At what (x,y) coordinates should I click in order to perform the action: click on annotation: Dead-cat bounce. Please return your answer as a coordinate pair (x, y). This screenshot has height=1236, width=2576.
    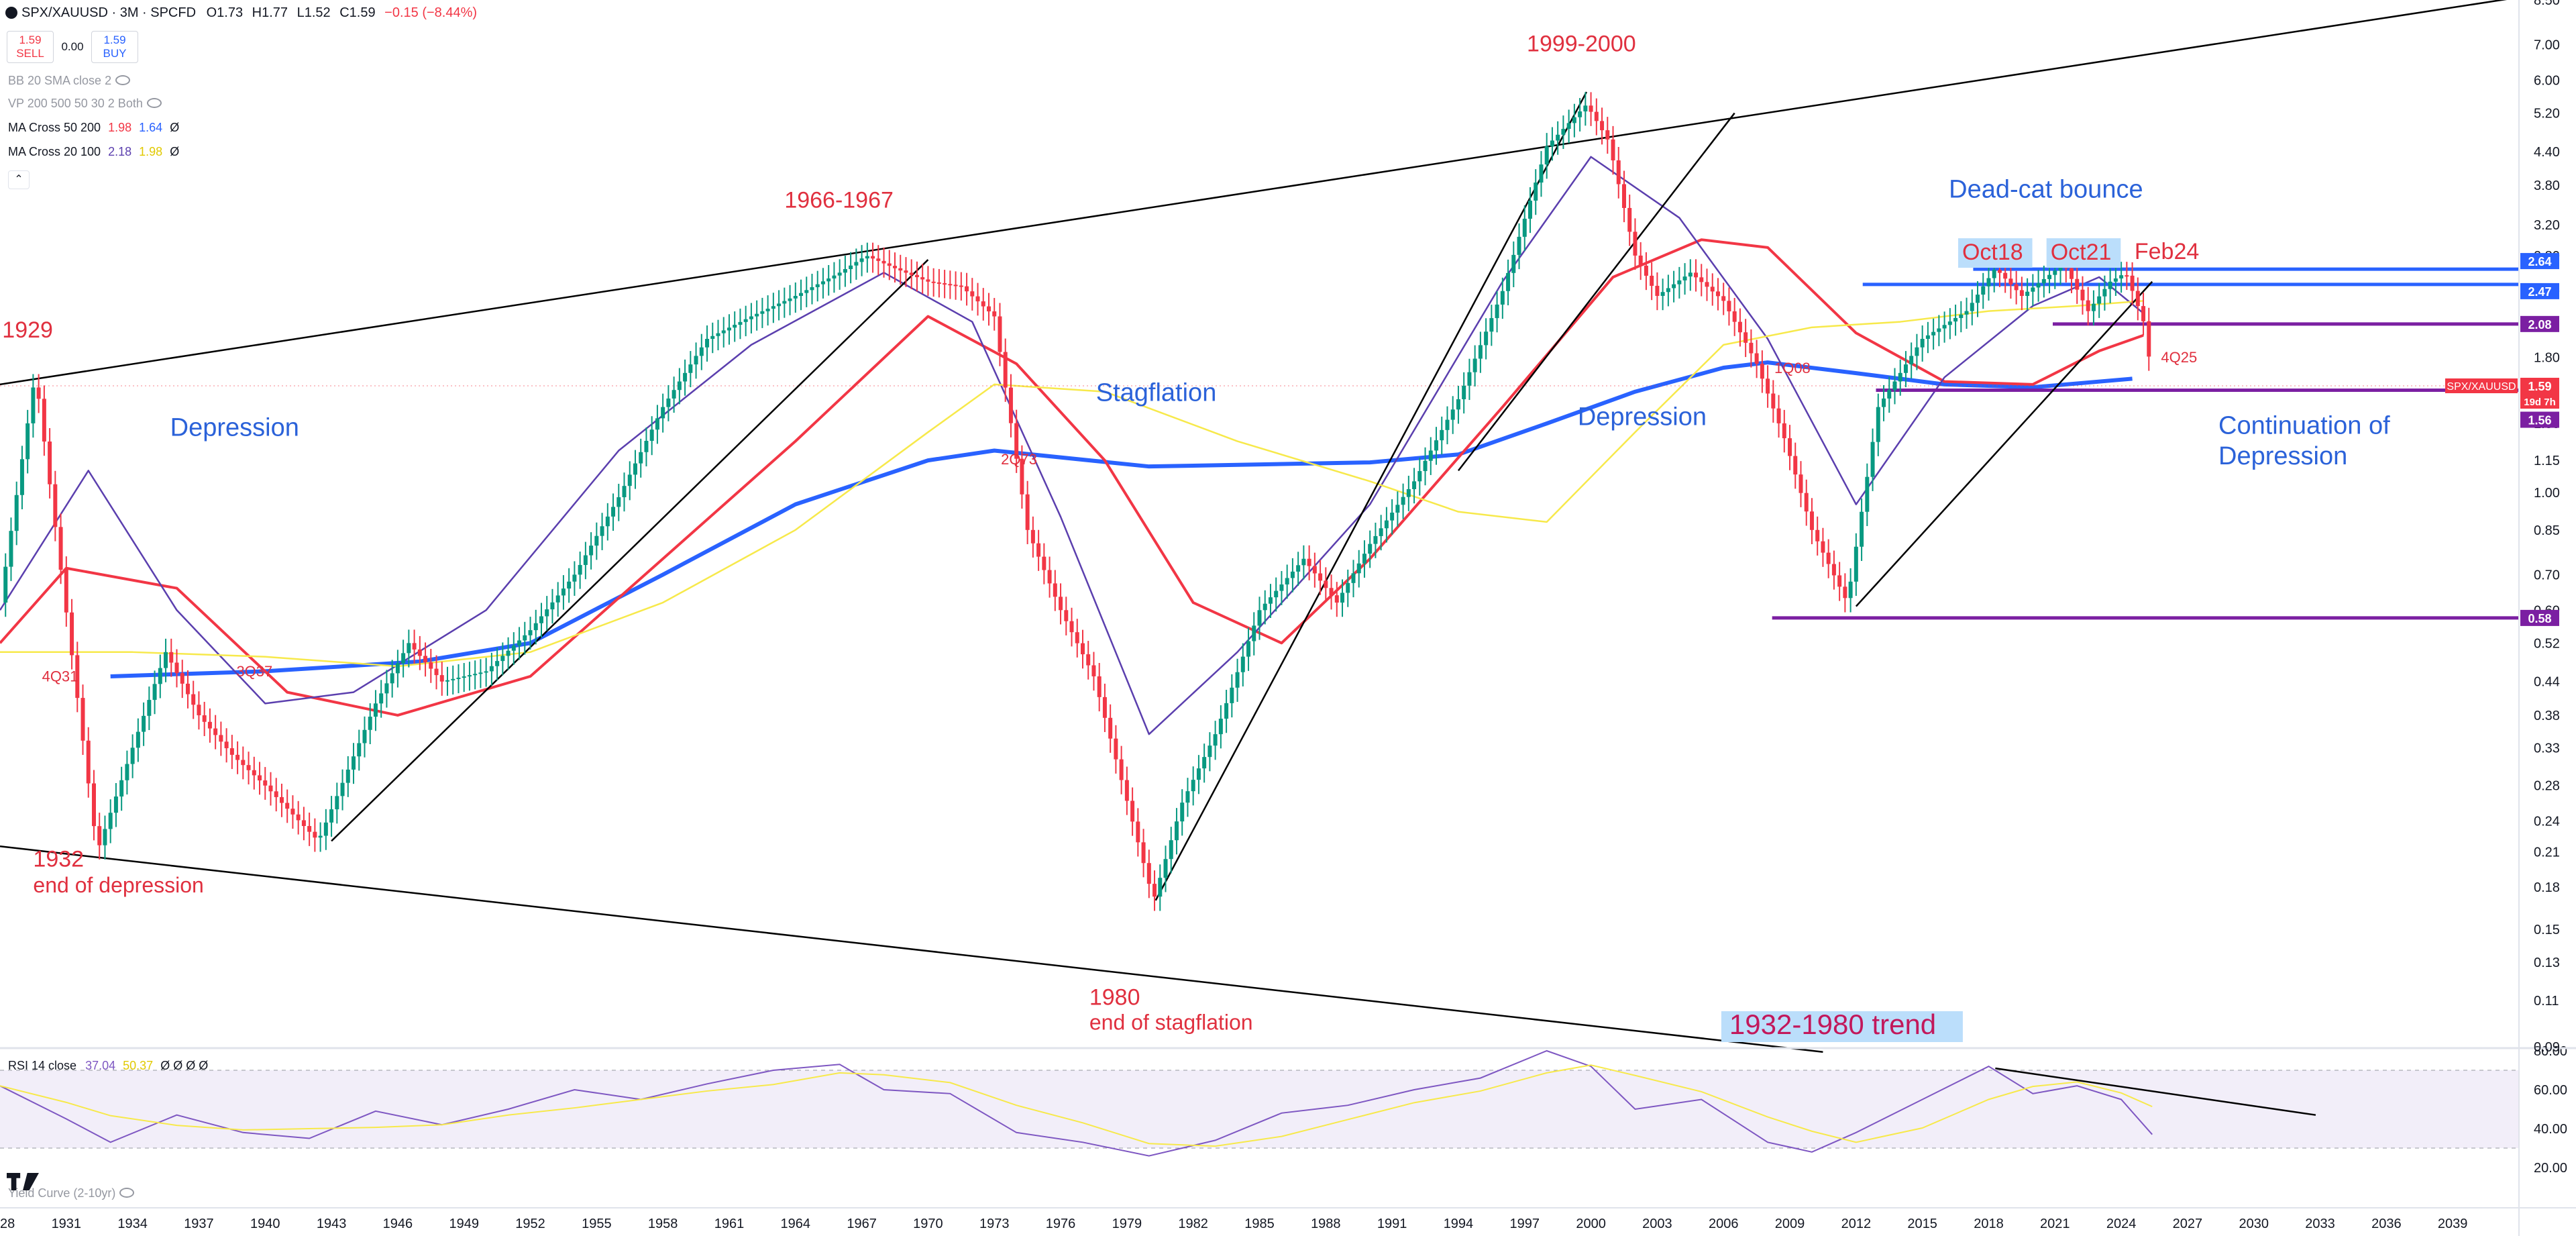
    Looking at the image, I should click on (2046, 190).